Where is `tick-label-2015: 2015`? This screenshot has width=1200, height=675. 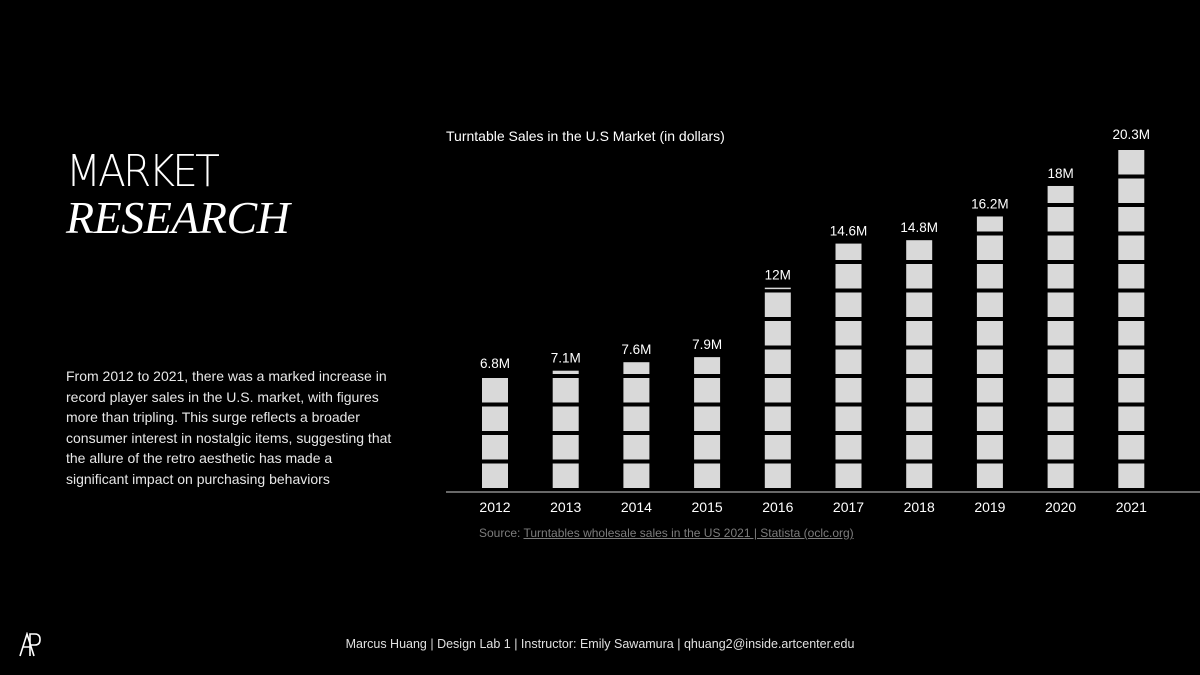 tick-label-2015: 2015 is located at coordinates (707, 507).